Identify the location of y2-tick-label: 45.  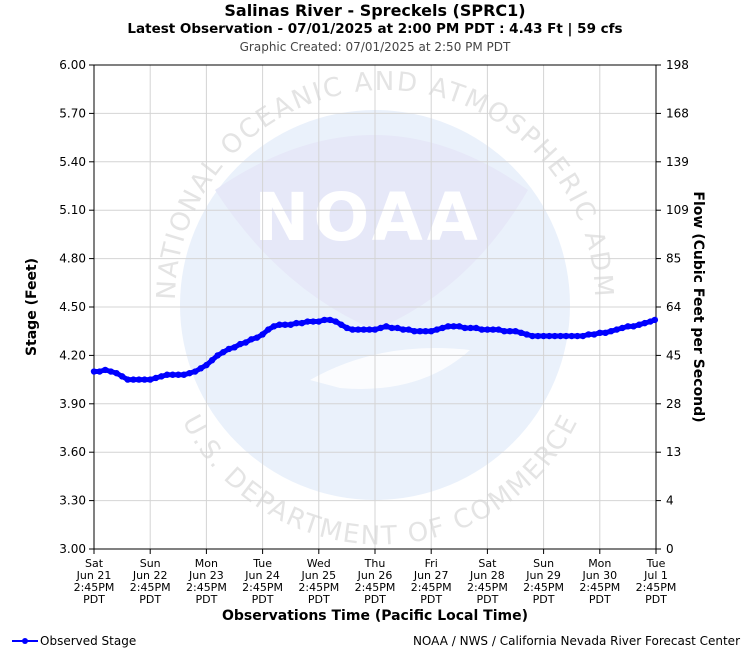
(673, 355).